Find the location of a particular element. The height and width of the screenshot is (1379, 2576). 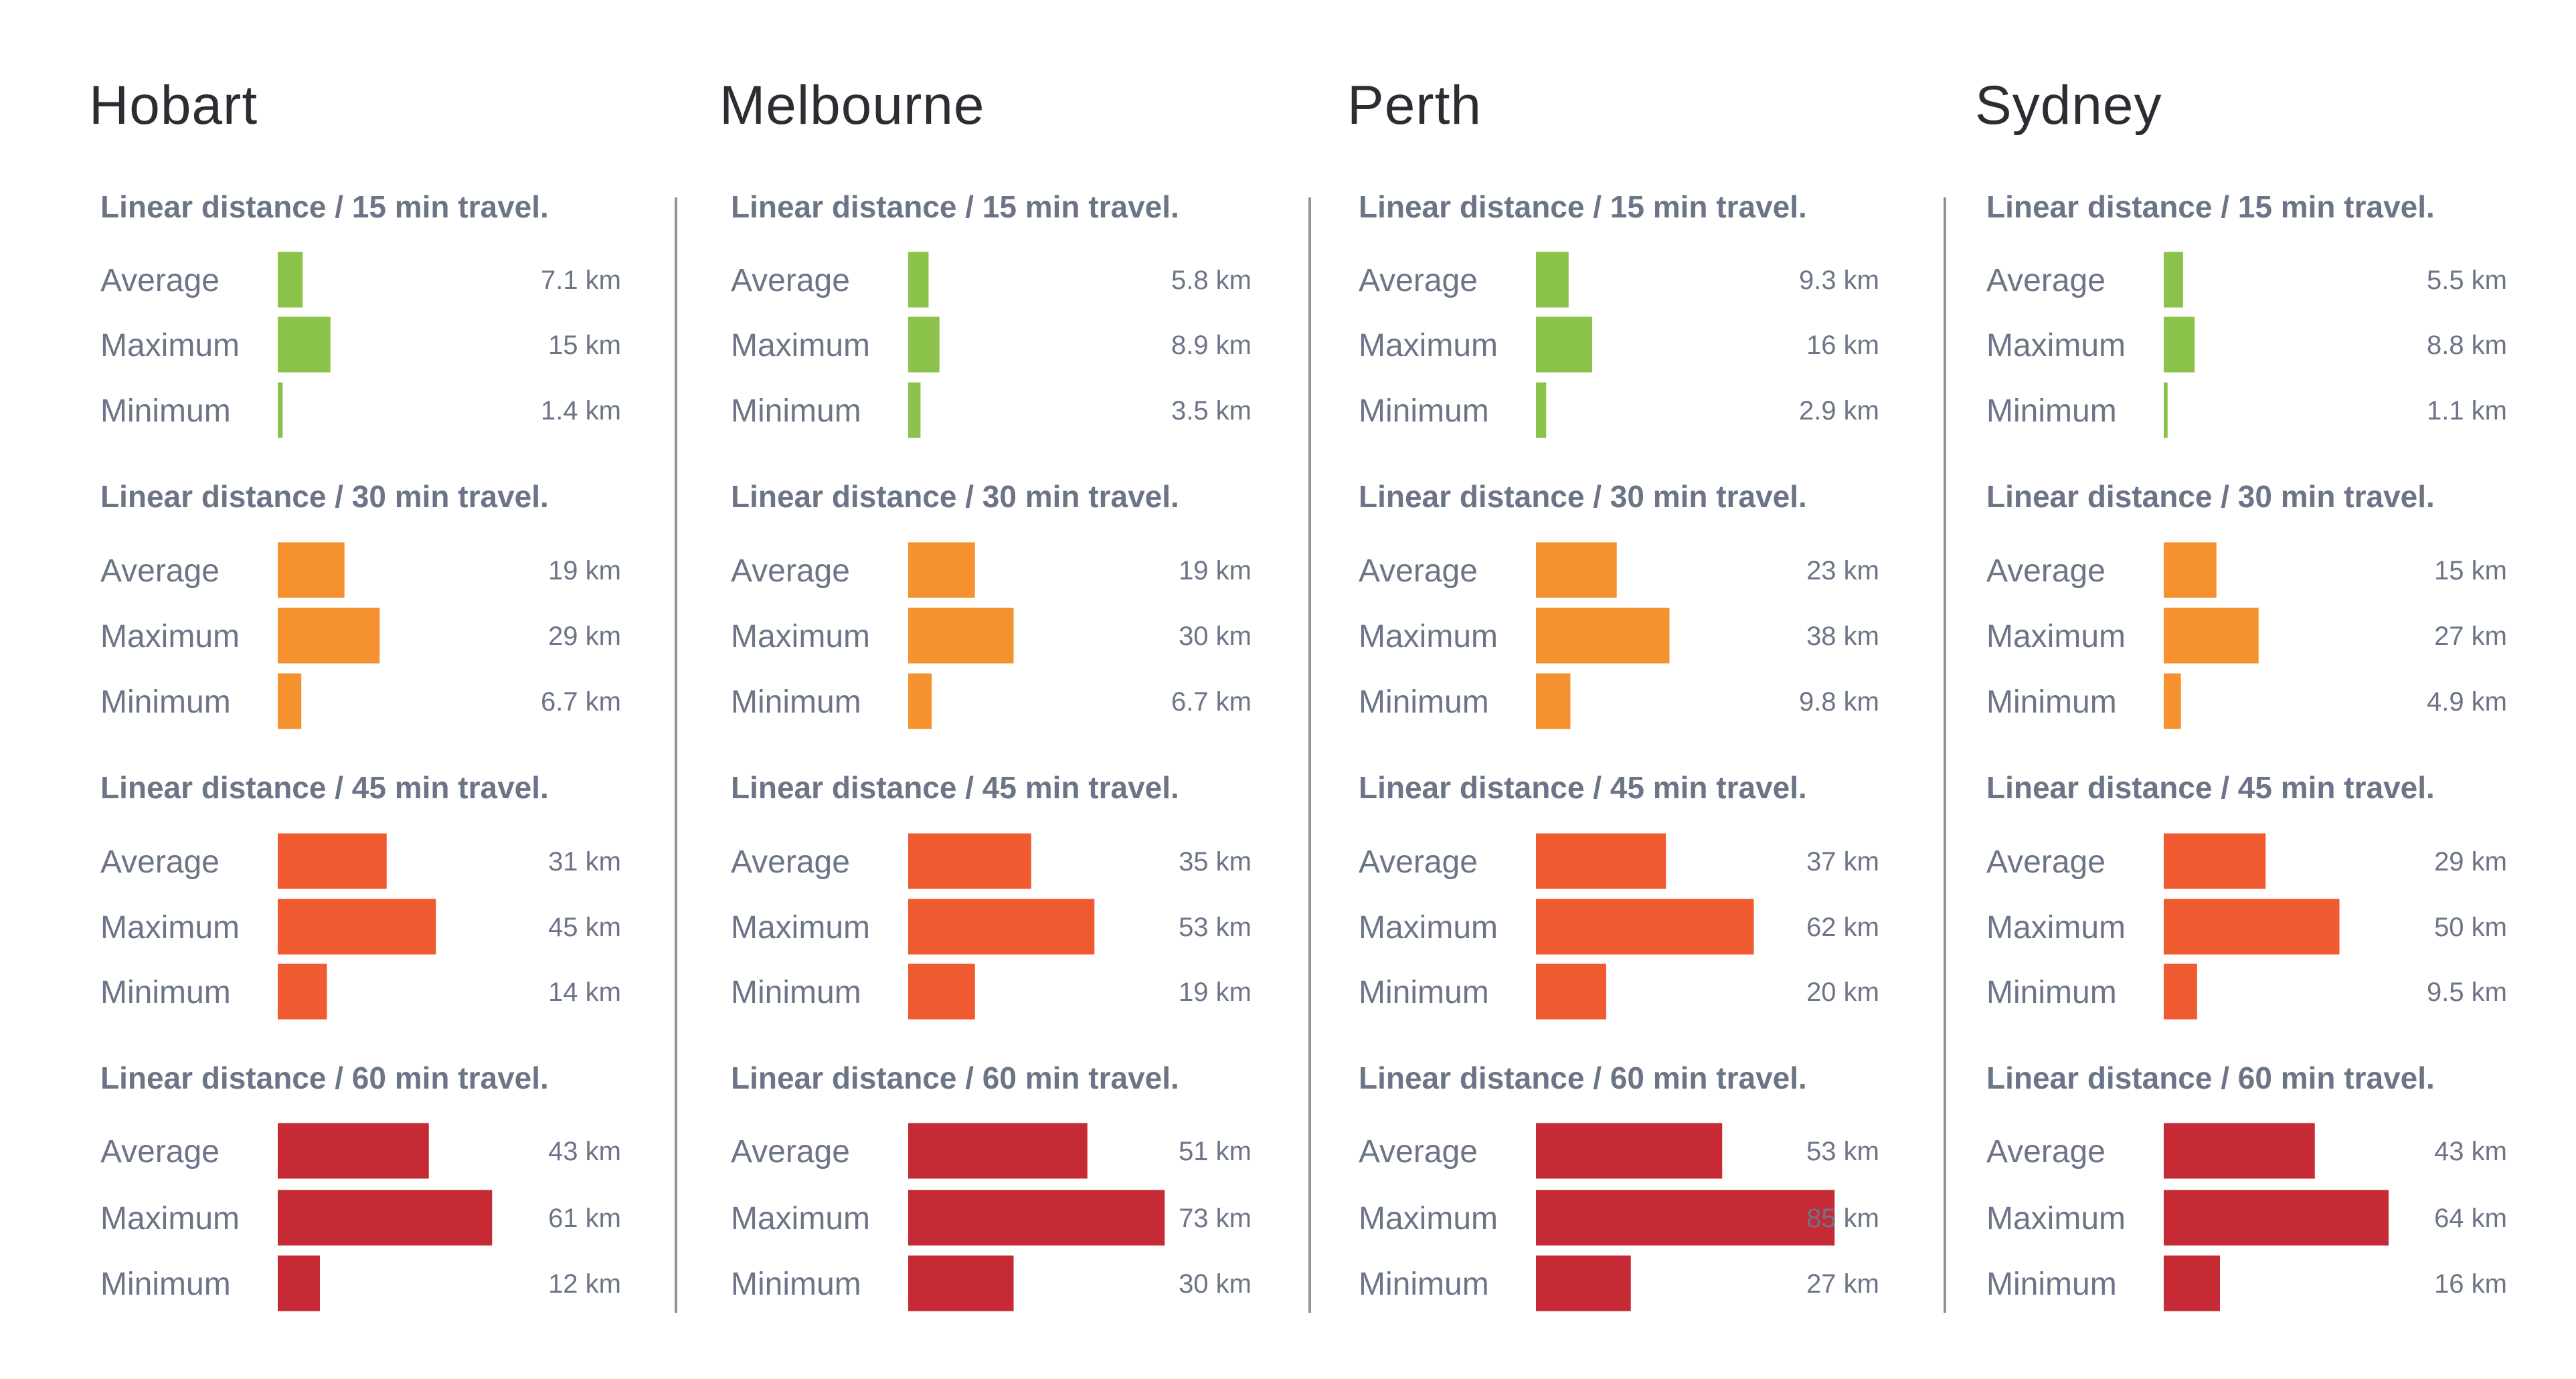

value-label: 20 km is located at coordinates (1842, 992).